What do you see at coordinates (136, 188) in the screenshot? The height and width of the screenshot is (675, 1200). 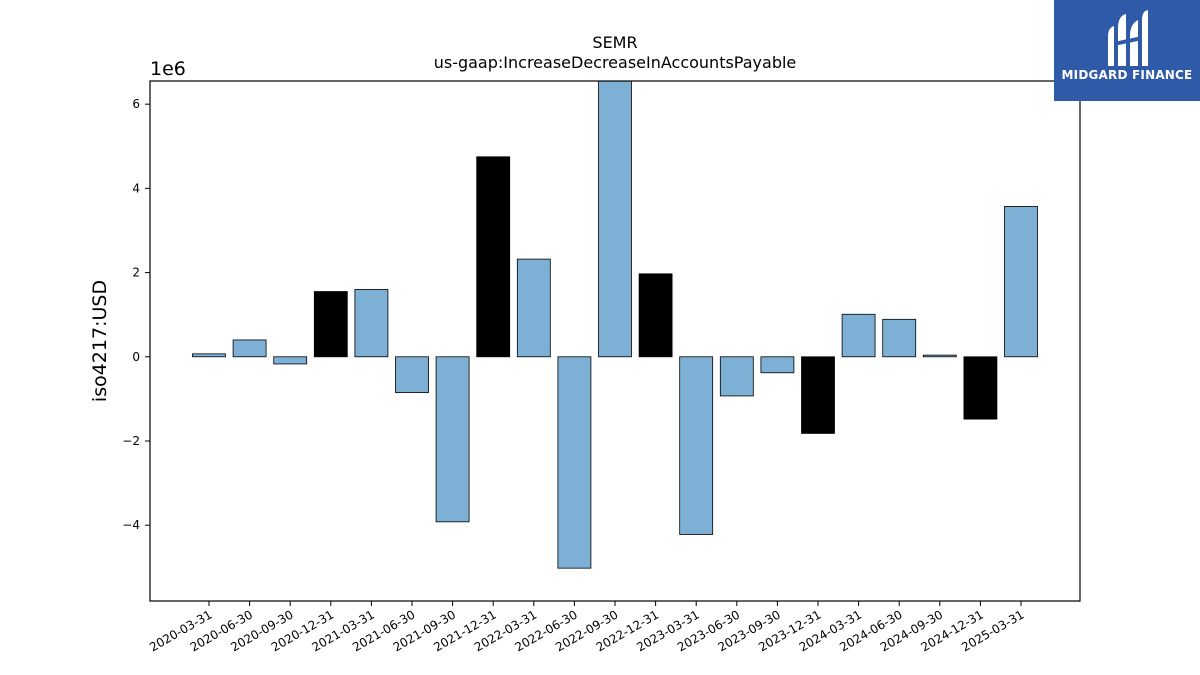 I see `y-tick-label: 4` at bounding box center [136, 188].